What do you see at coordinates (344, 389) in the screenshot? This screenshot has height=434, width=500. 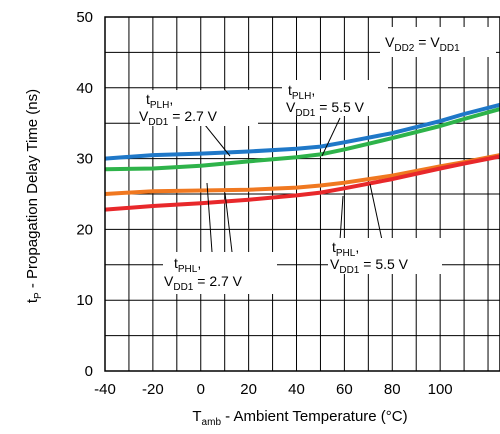 I see `x-tick-label: 60` at bounding box center [344, 389].